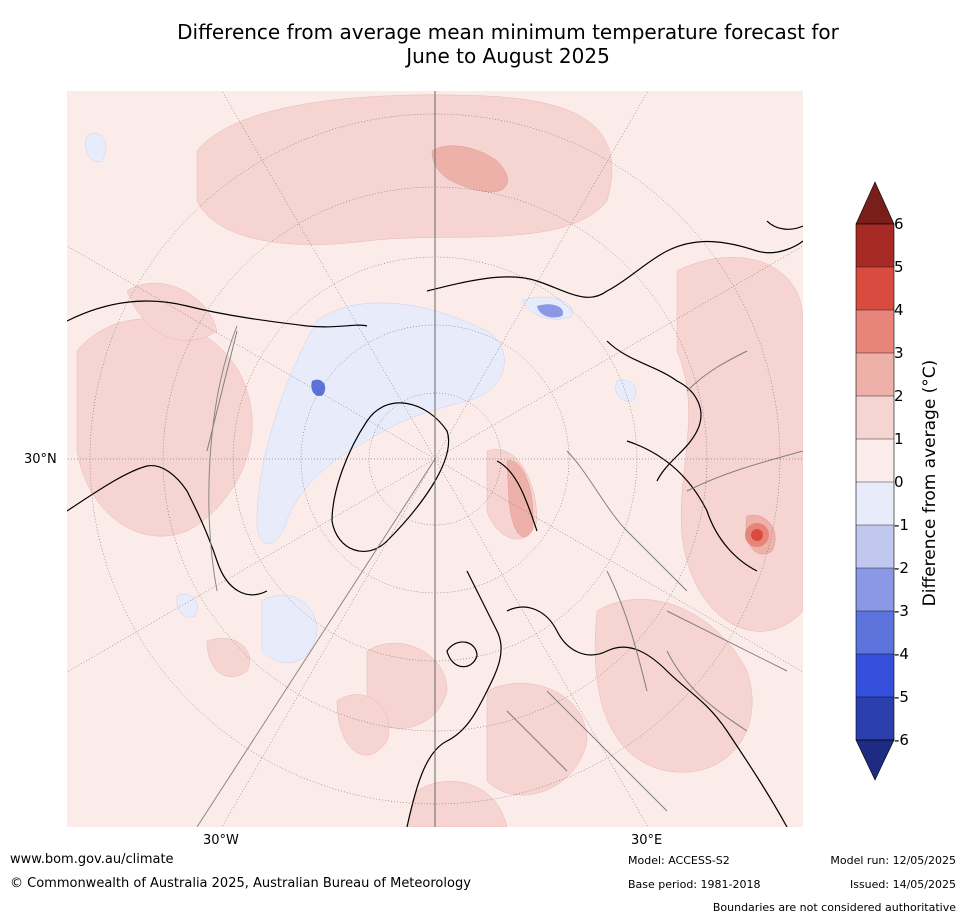 The height and width of the screenshot is (919, 965). I want to click on colorbar, so click(875, 483).